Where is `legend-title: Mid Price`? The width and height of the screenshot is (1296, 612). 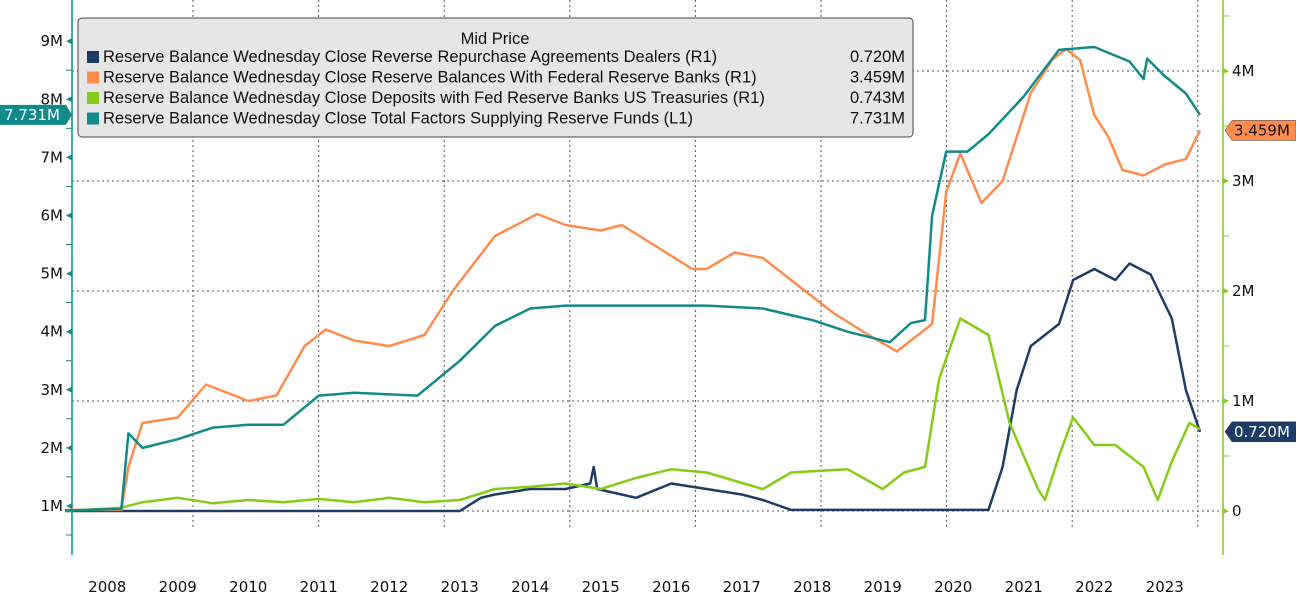 legend-title: Mid Price is located at coordinates (495, 39).